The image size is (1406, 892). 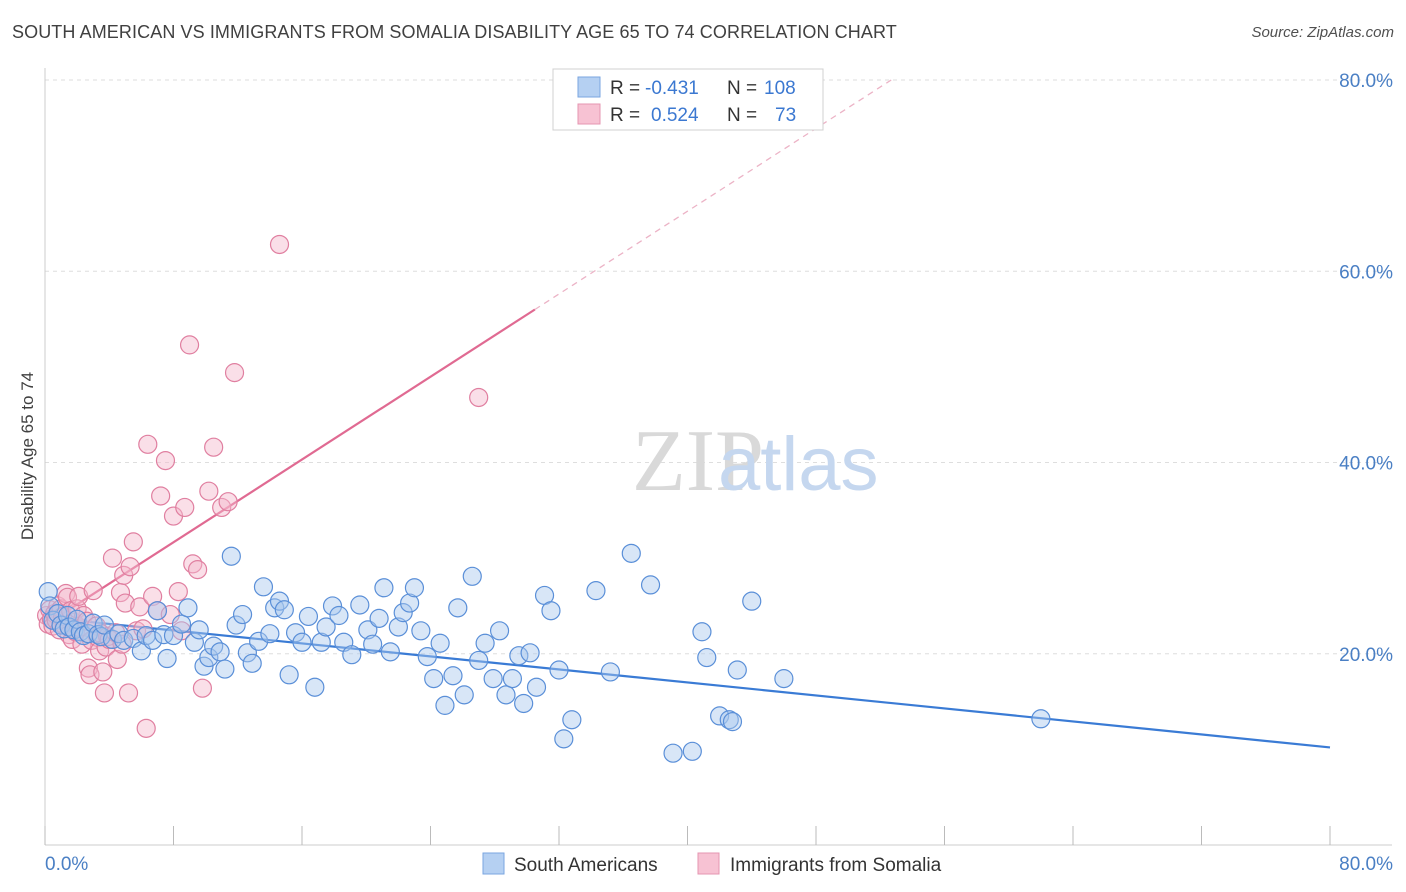 I want to click on x-tick-label-0: 0.0%, so click(x=66, y=864).